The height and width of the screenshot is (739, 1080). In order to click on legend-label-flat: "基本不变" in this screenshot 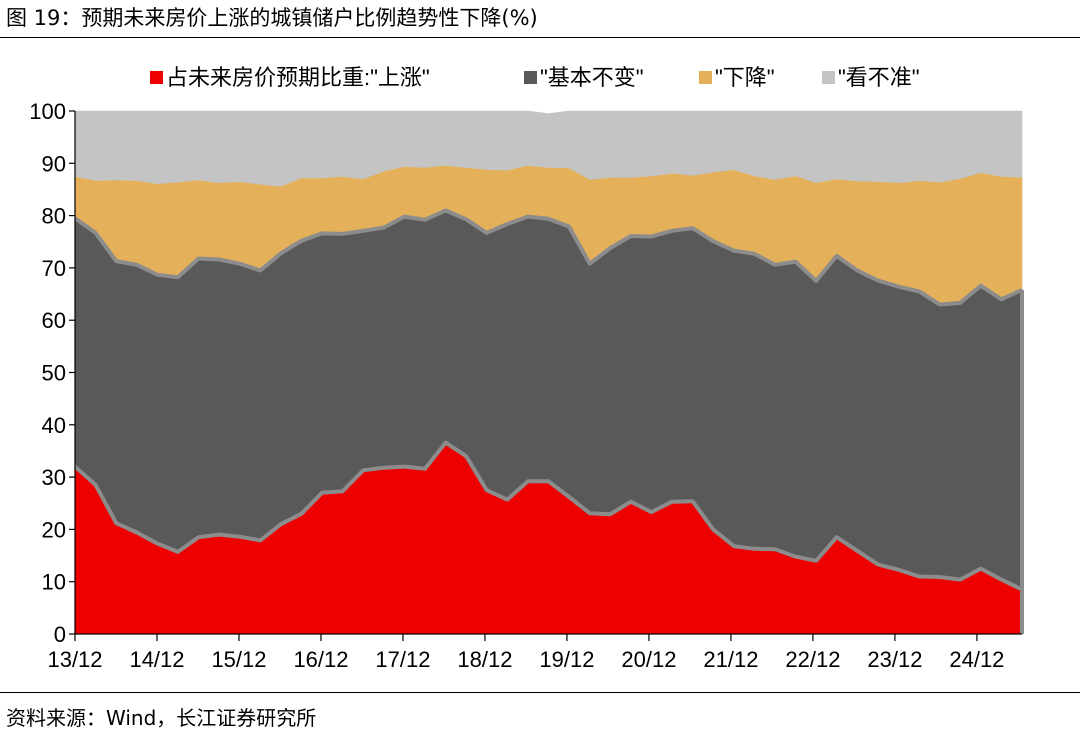, I will do `click(592, 77)`.